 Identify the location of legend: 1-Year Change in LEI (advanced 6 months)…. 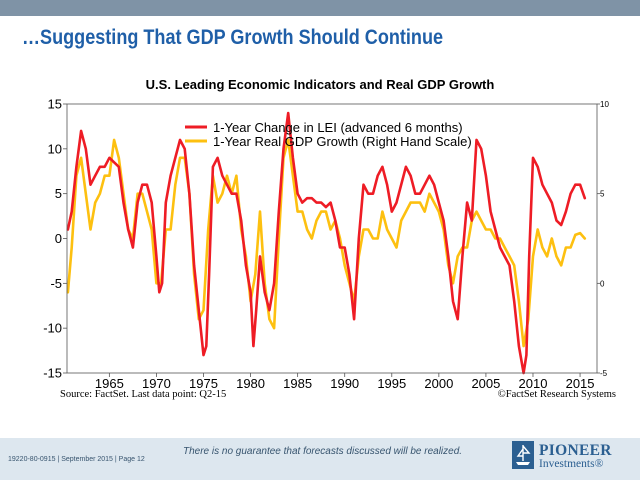
(328, 134).